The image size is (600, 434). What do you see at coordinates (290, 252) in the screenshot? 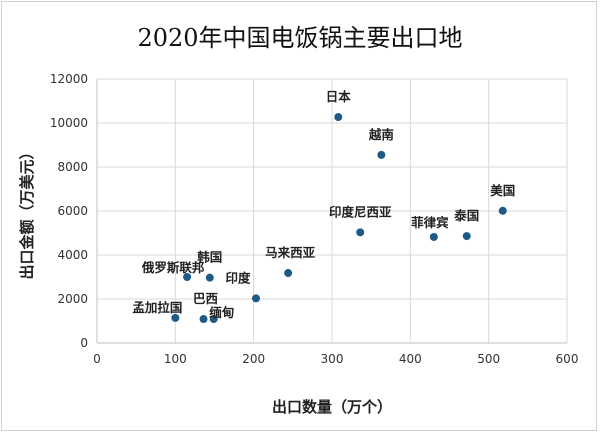
I see `data-label: 马来西亚` at bounding box center [290, 252].